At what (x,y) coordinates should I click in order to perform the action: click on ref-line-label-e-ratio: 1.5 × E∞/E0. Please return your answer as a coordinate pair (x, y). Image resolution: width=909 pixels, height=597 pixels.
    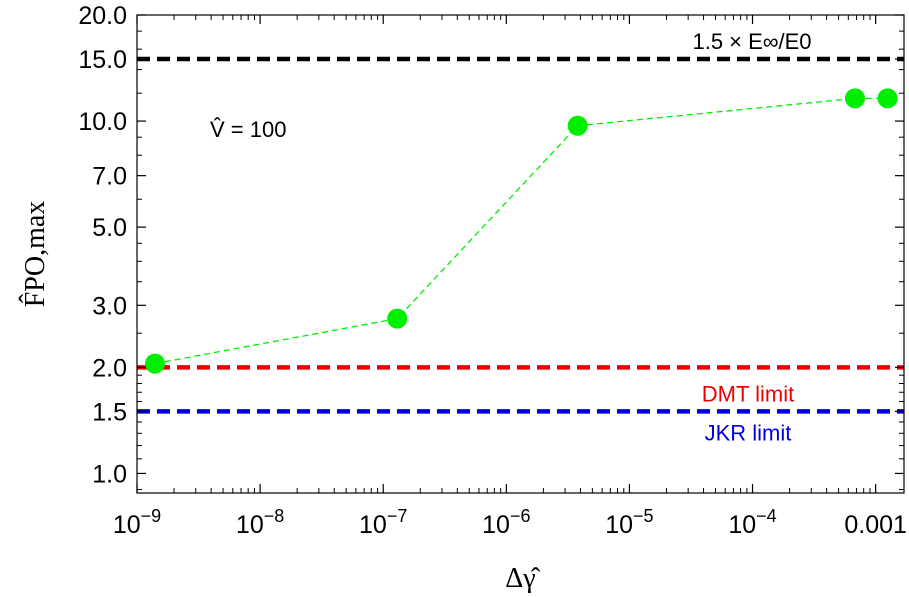
    Looking at the image, I should click on (751, 41).